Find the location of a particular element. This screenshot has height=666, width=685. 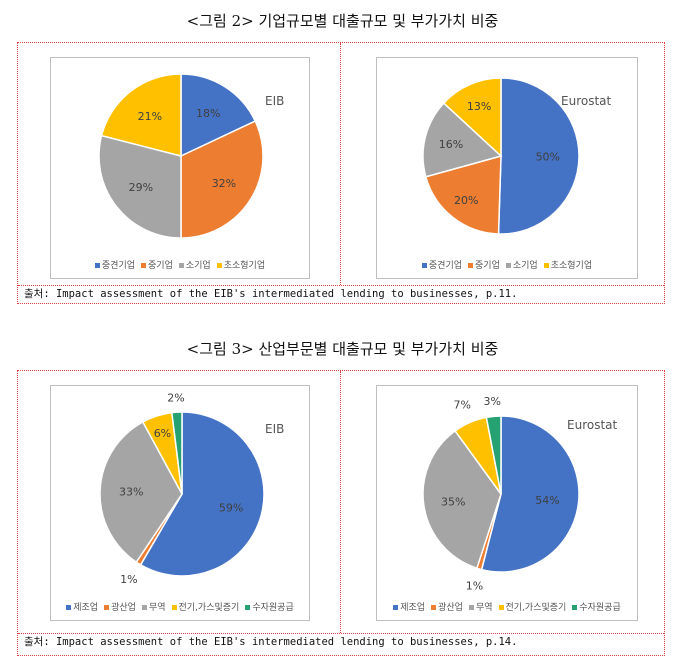

data-label-0: 50% is located at coordinates (548, 157).